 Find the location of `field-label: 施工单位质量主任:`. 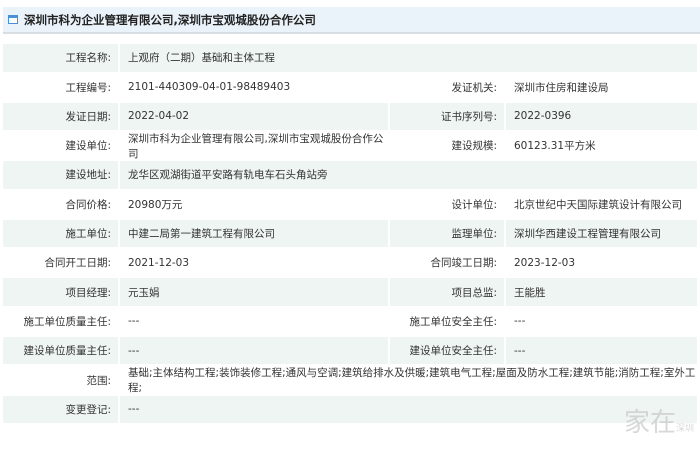

field-label: 施工单位质量主任: is located at coordinates (67, 321).